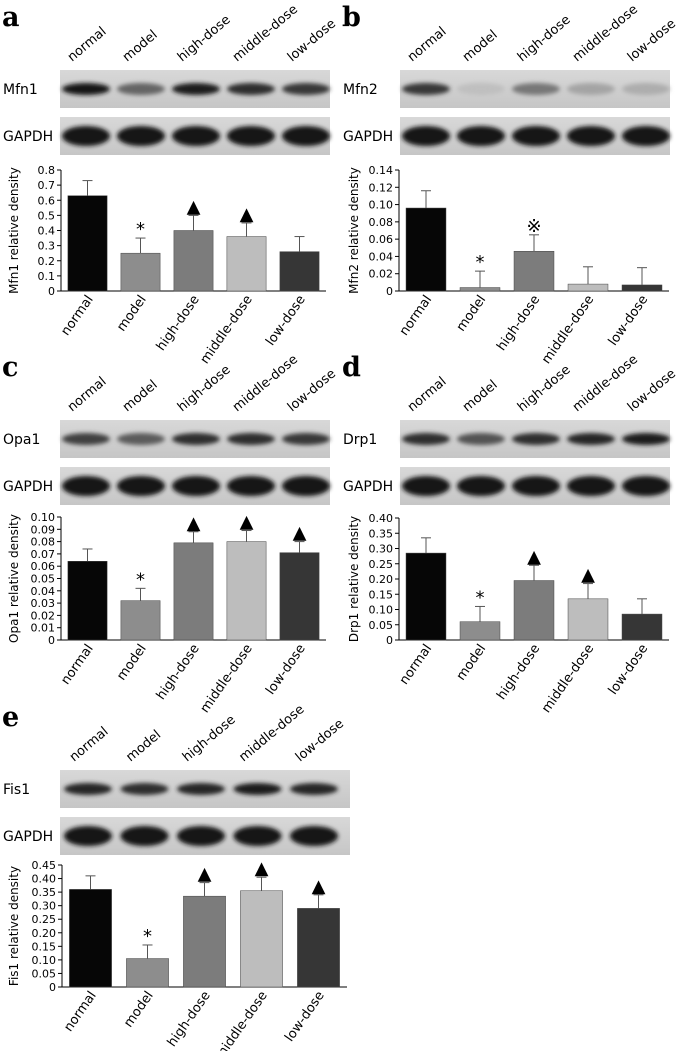 The image size is (685, 1051). What do you see at coordinates (204, 38) in the screenshot?
I see `lane-label: high-dose` at bounding box center [204, 38].